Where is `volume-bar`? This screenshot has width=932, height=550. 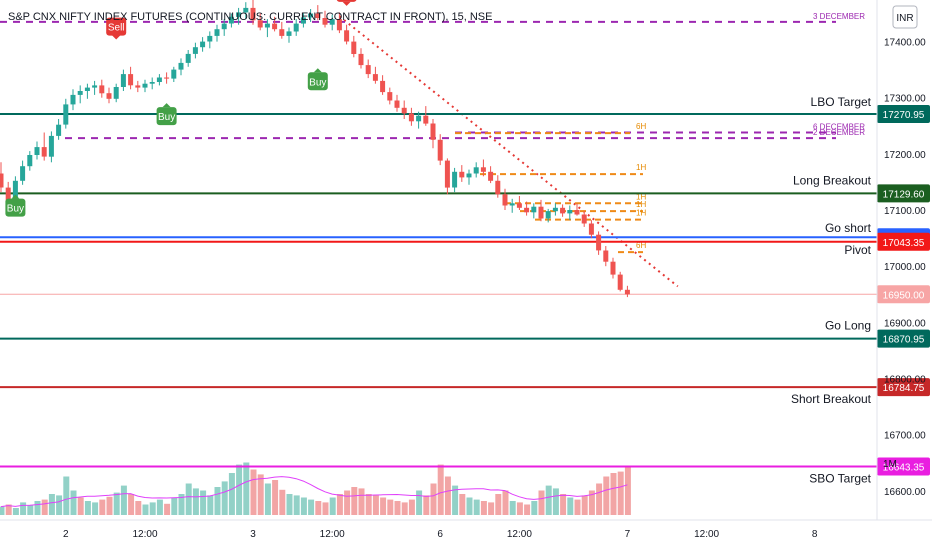
volume-bar is located at coordinates (397, 508).